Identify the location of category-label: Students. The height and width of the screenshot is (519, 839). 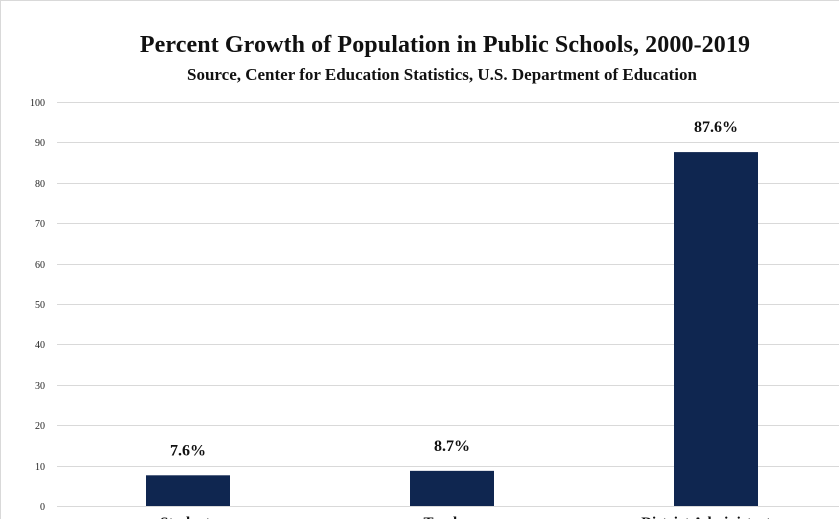
(188, 517).